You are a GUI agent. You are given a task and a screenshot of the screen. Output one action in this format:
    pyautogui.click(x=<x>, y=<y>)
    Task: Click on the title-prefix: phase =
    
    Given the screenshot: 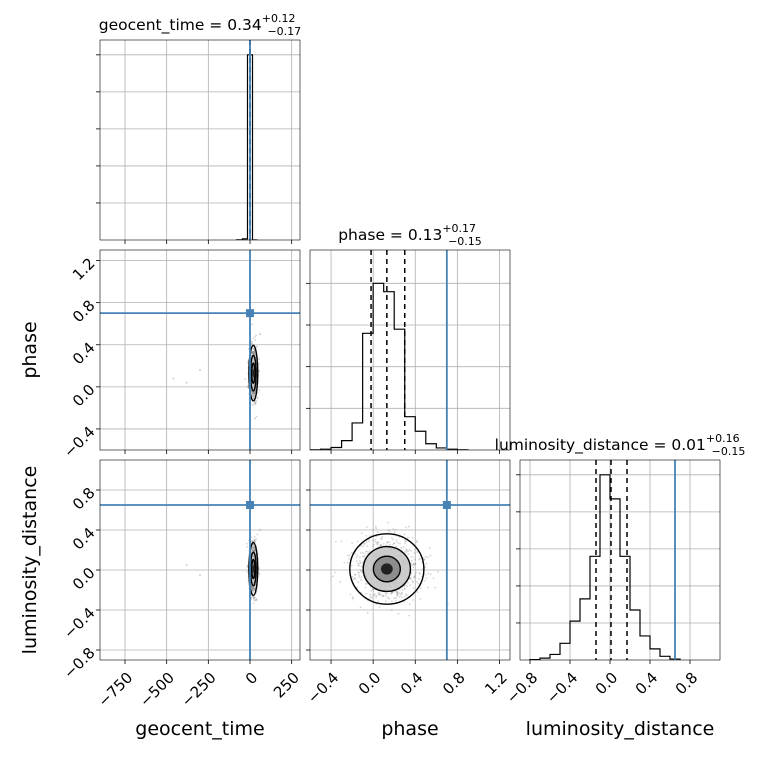 What is the action you would take?
    pyautogui.click(x=373, y=235)
    